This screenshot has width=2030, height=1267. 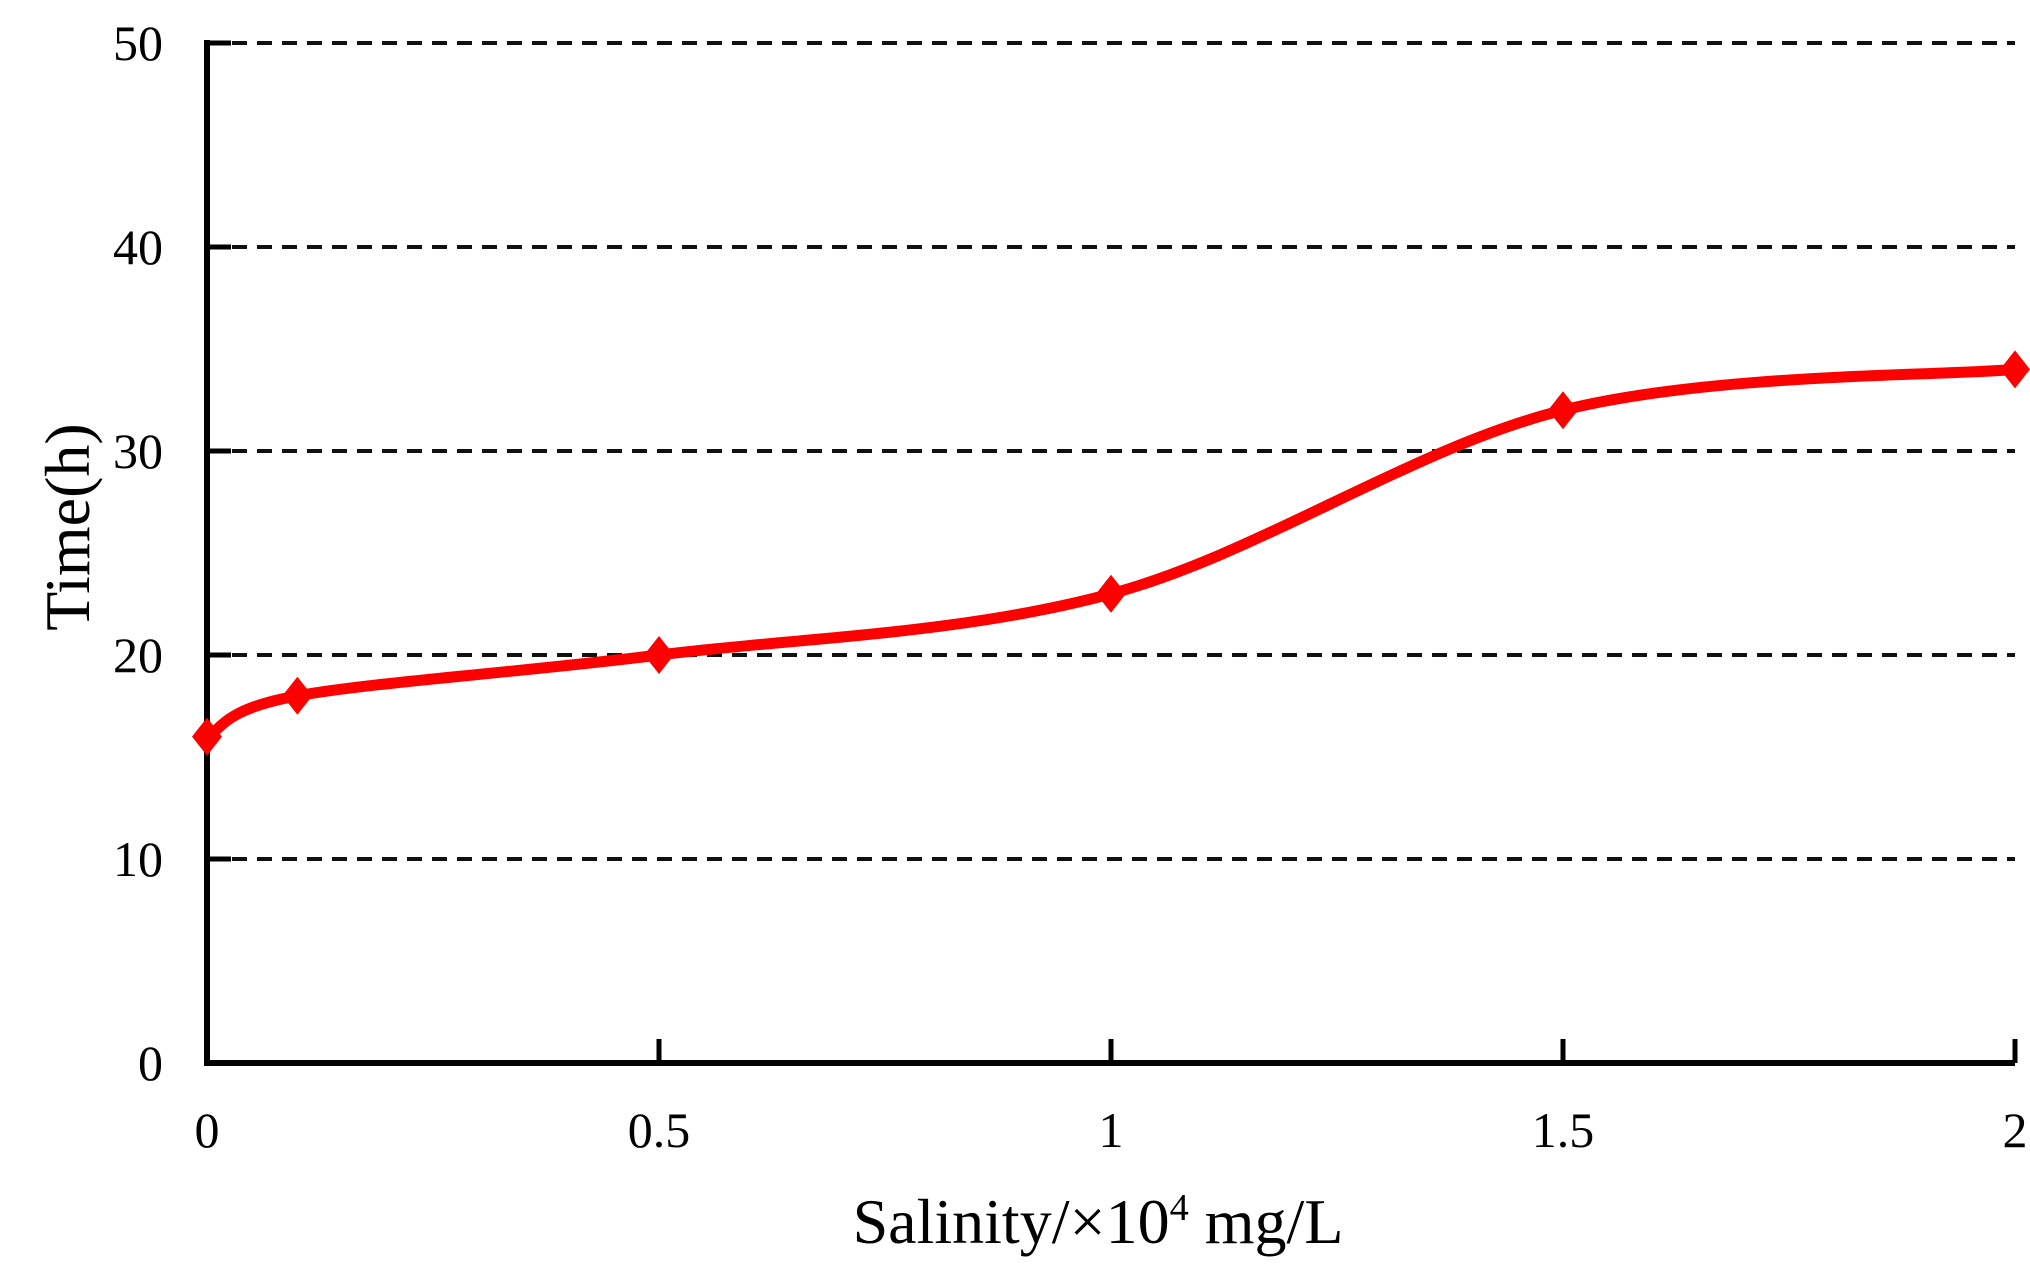 What do you see at coordinates (1266, 1221) in the screenshot?
I see `x-axis-title-suffix: mg/L` at bounding box center [1266, 1221].